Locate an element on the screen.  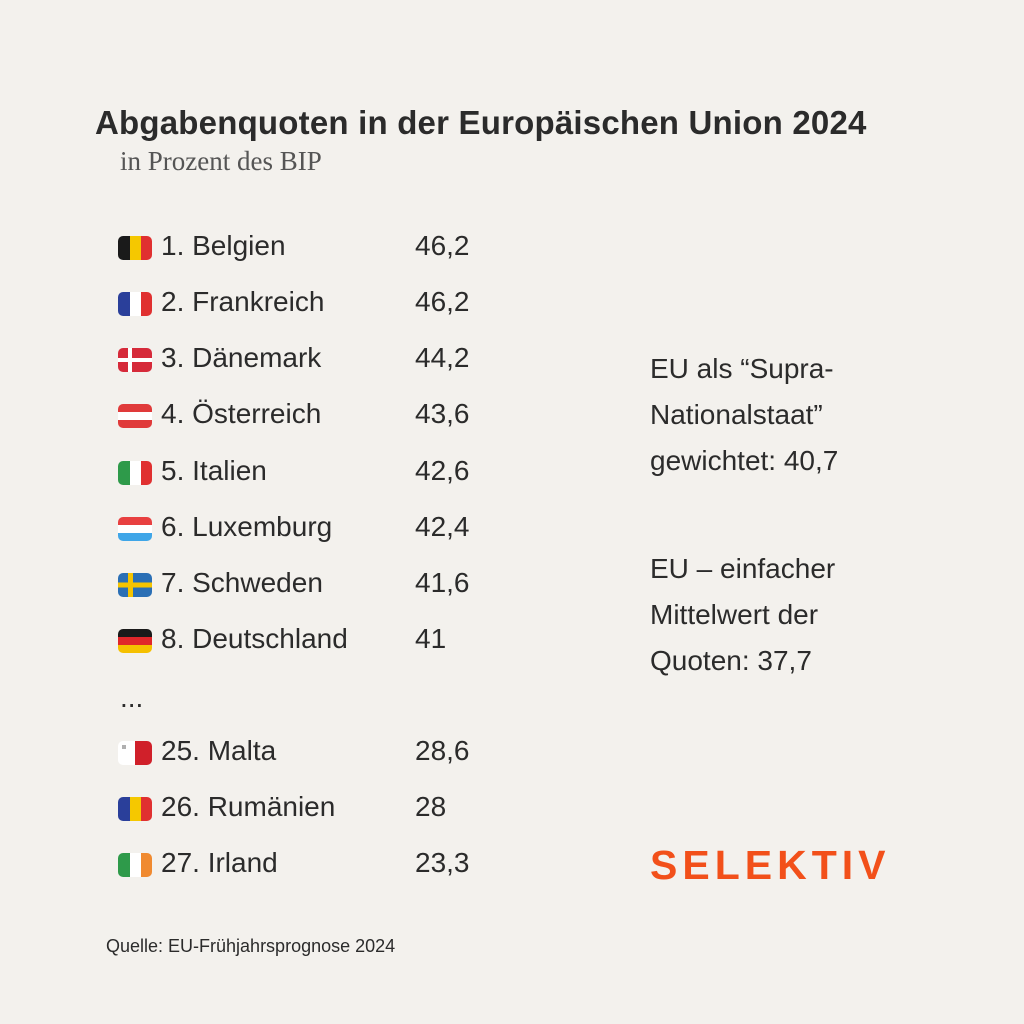
quota-value: 41,6 is located at coordinates (442, 582).